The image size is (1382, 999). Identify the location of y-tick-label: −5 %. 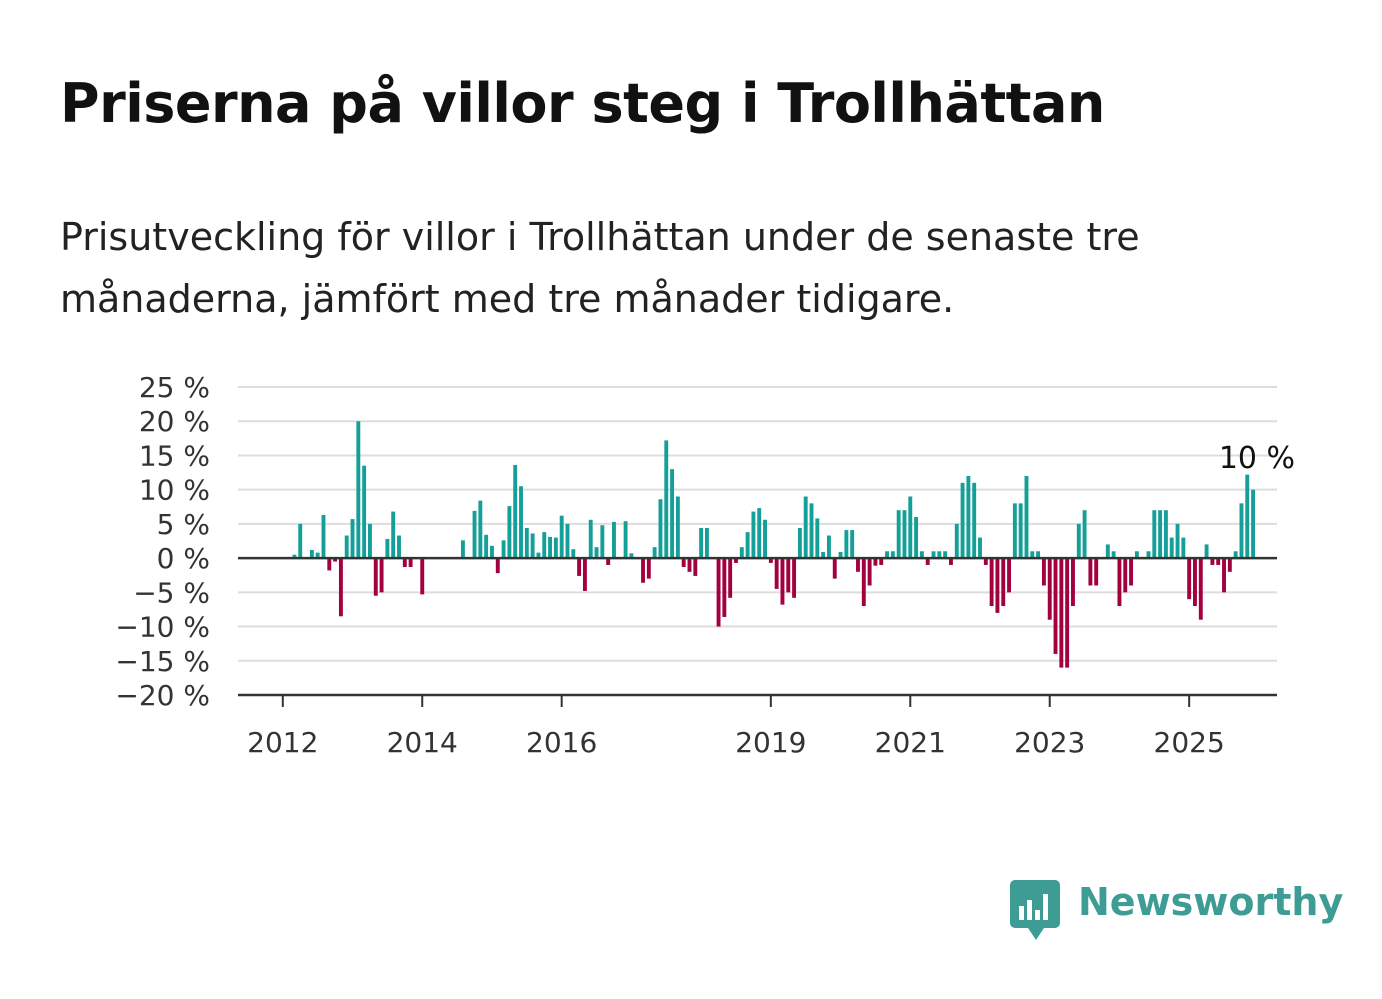
(171, 592).